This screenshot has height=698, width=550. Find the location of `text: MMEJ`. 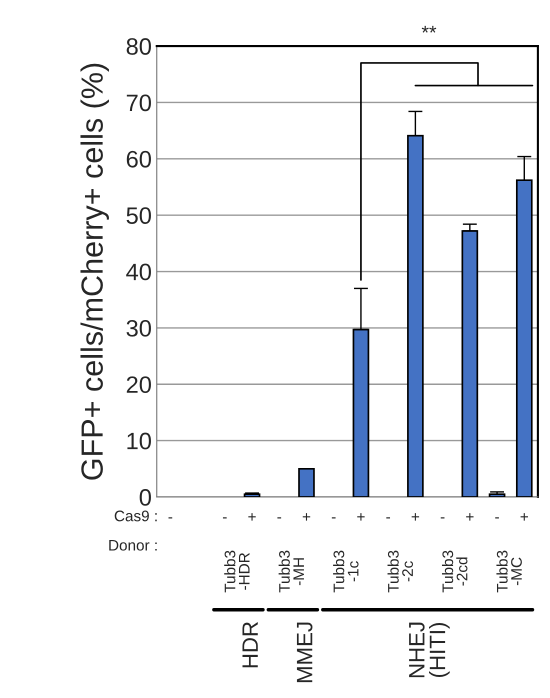

text: MMEJ is located at coordinates (304, 652).